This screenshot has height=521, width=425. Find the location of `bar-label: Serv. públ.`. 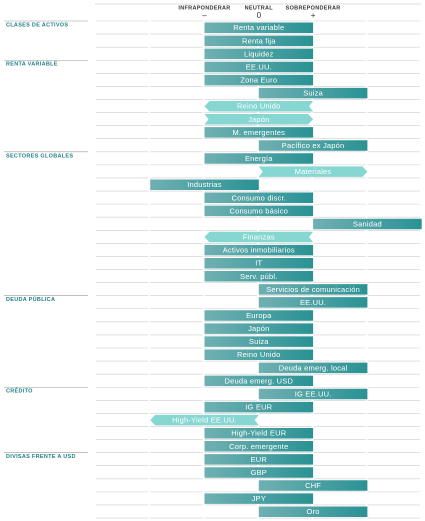

bar-label: Serv. públ. is located at coordinates (259, 276).